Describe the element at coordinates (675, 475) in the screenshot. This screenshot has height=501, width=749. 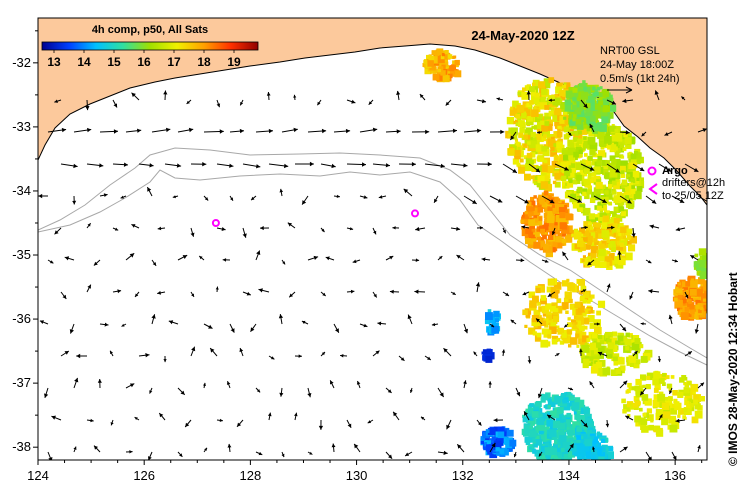
I see `x-tick-label: 136` at that location.